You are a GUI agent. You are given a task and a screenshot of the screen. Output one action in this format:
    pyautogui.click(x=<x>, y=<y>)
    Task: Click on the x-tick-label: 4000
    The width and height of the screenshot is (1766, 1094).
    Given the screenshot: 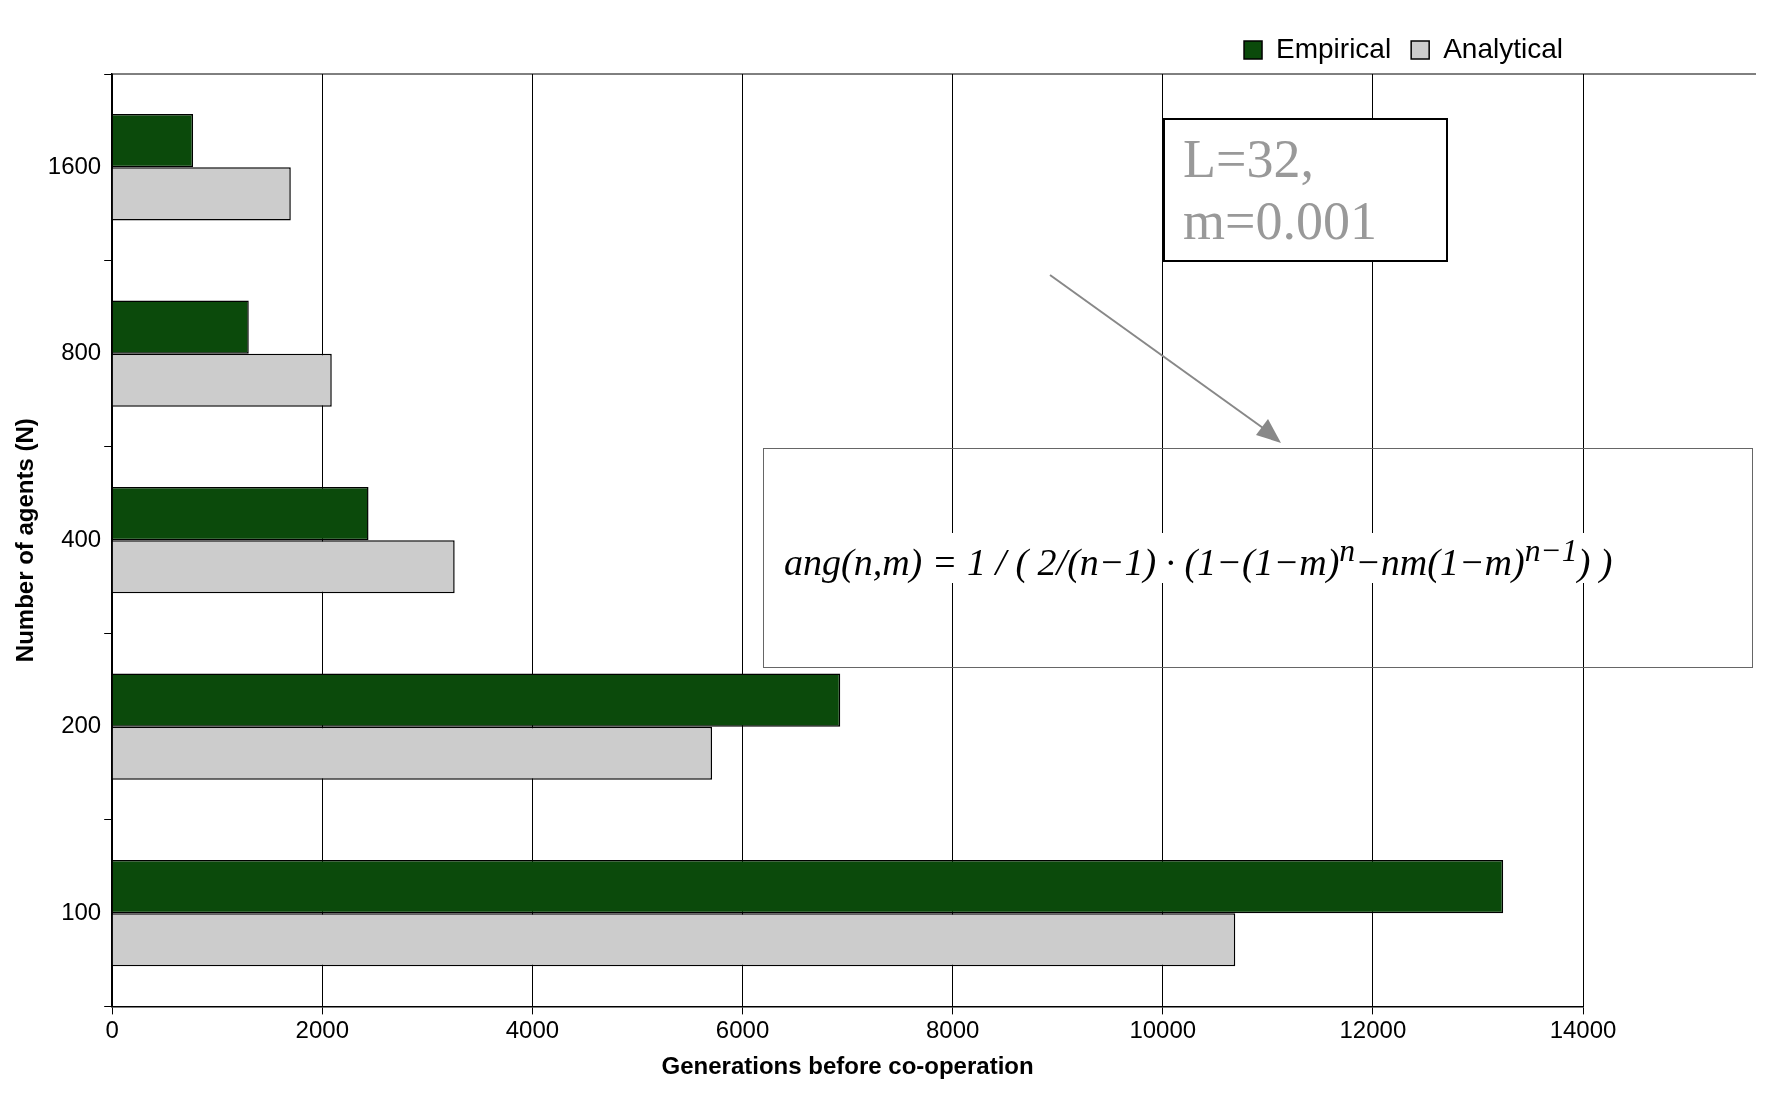 What is the action you would take?
    pyautogui.click(x=532, y=1030)
    